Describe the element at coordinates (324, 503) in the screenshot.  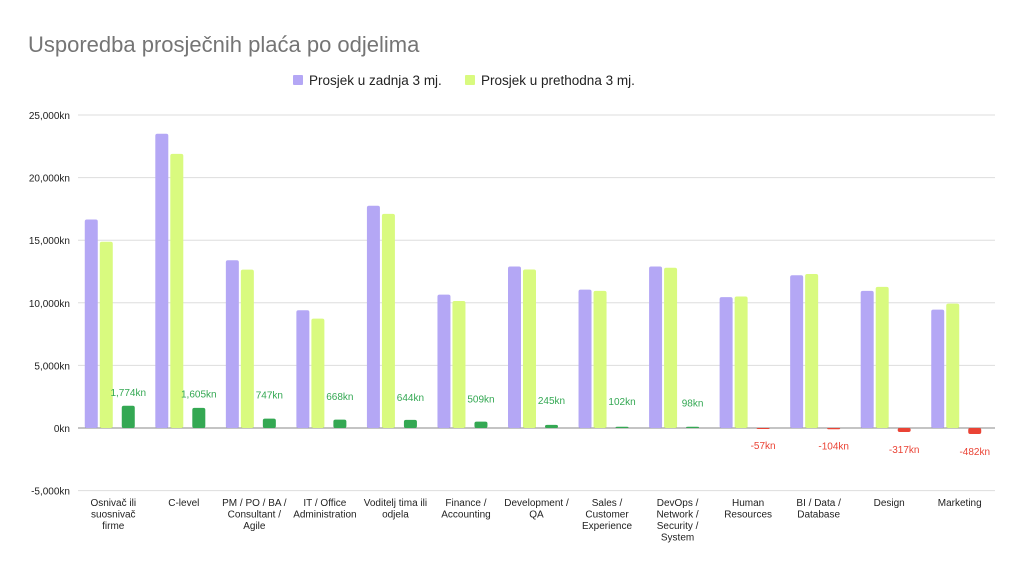
I see `x-category-label: IT / Office` at that location.